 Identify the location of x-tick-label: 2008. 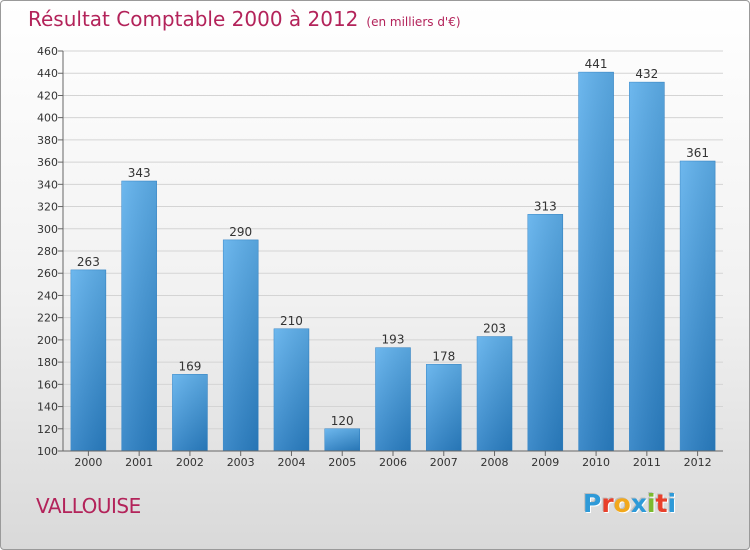
(495, 462).